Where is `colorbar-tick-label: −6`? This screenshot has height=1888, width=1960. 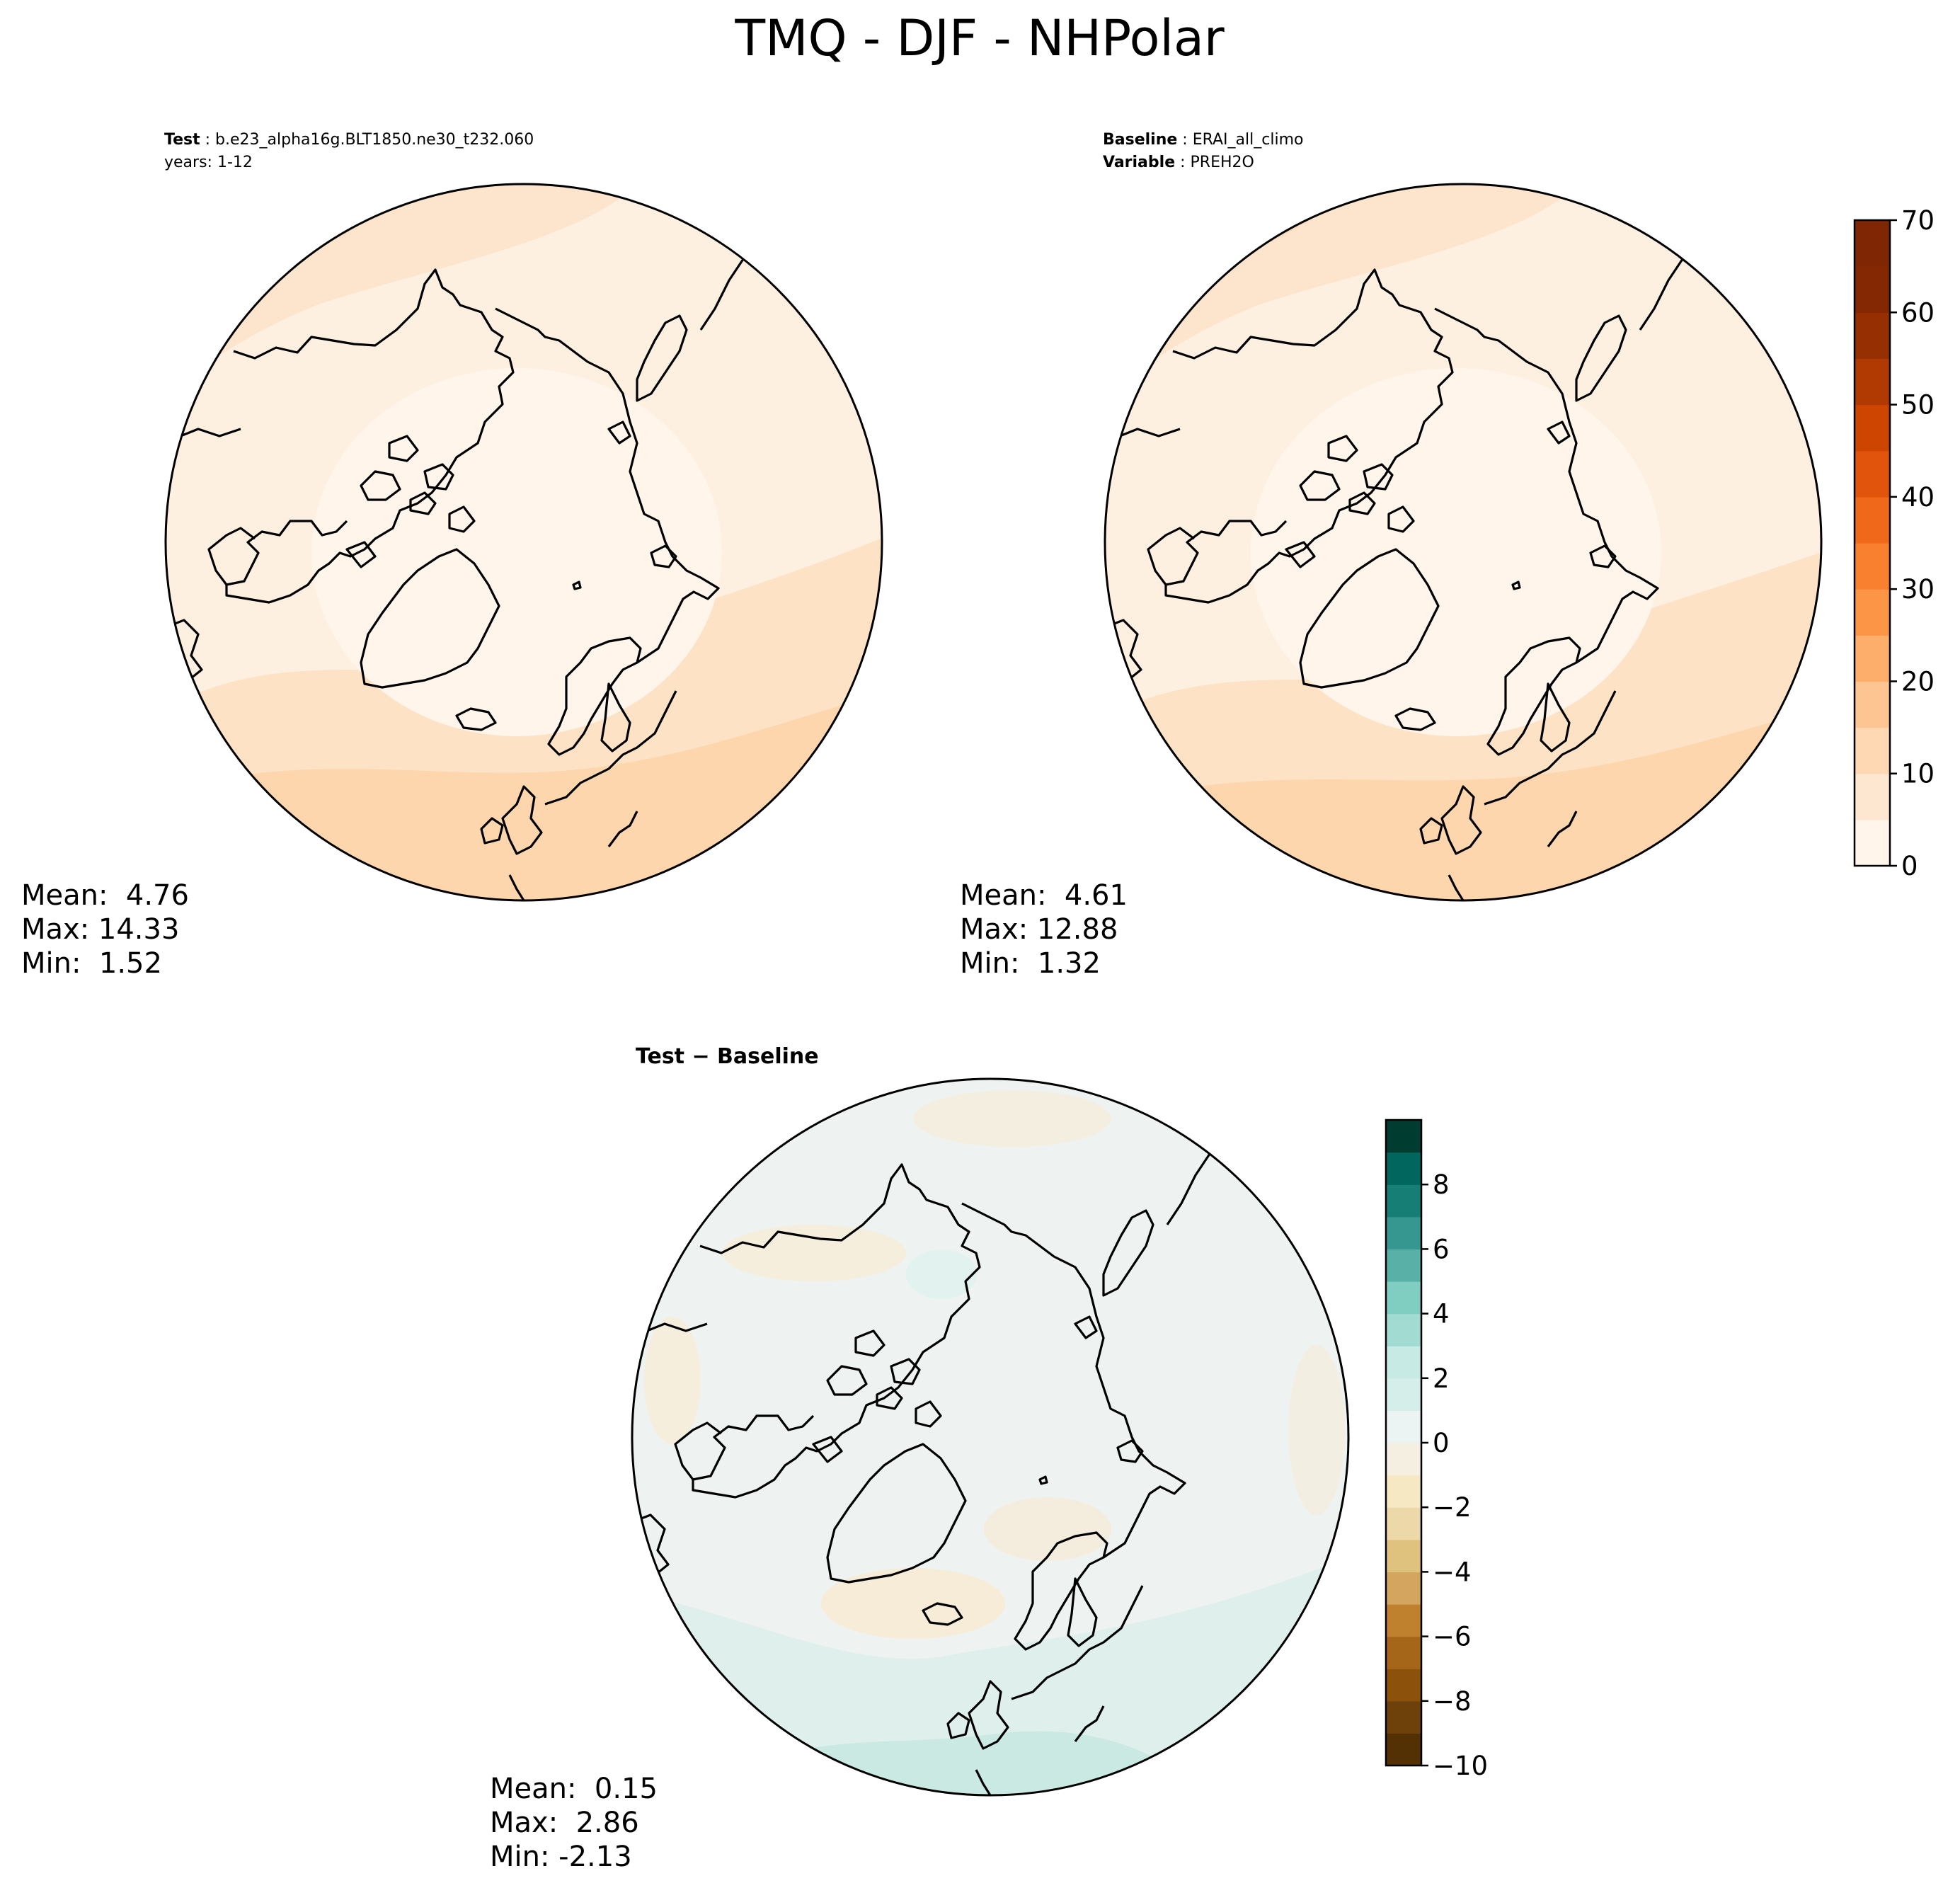
colorbar-tick-label: −6 is located at coordinates (1452, 1637).